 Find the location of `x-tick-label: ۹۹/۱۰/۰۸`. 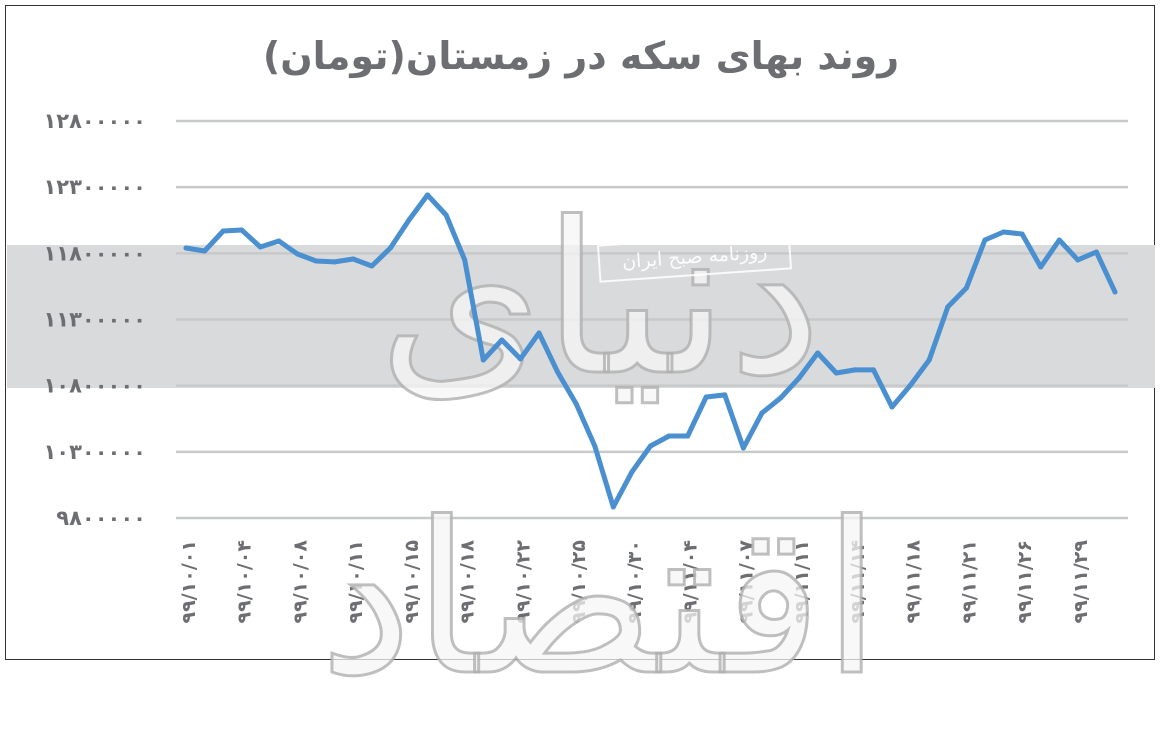

x-tick-label: ۹۹/۱۰/۰۸ is located at coordinates (300, 582).